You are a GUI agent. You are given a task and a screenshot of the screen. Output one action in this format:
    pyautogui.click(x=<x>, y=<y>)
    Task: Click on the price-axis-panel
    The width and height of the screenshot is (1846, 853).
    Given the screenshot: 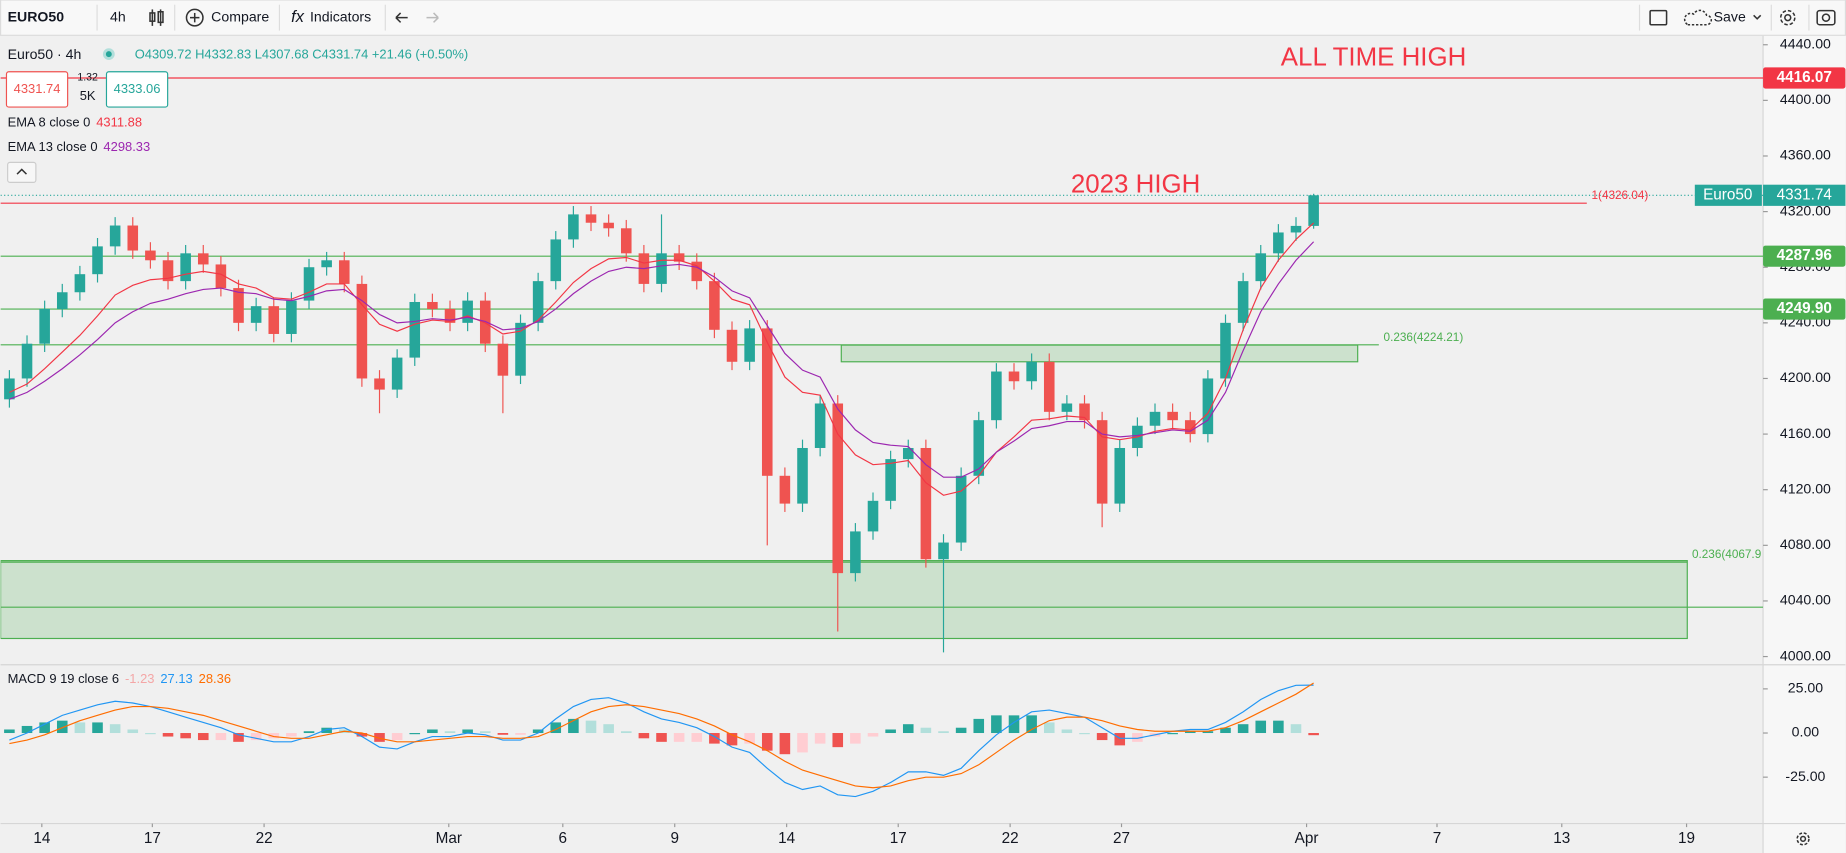 What is the action you would take?
    pyautogui.click(x=1804, y=444)
    